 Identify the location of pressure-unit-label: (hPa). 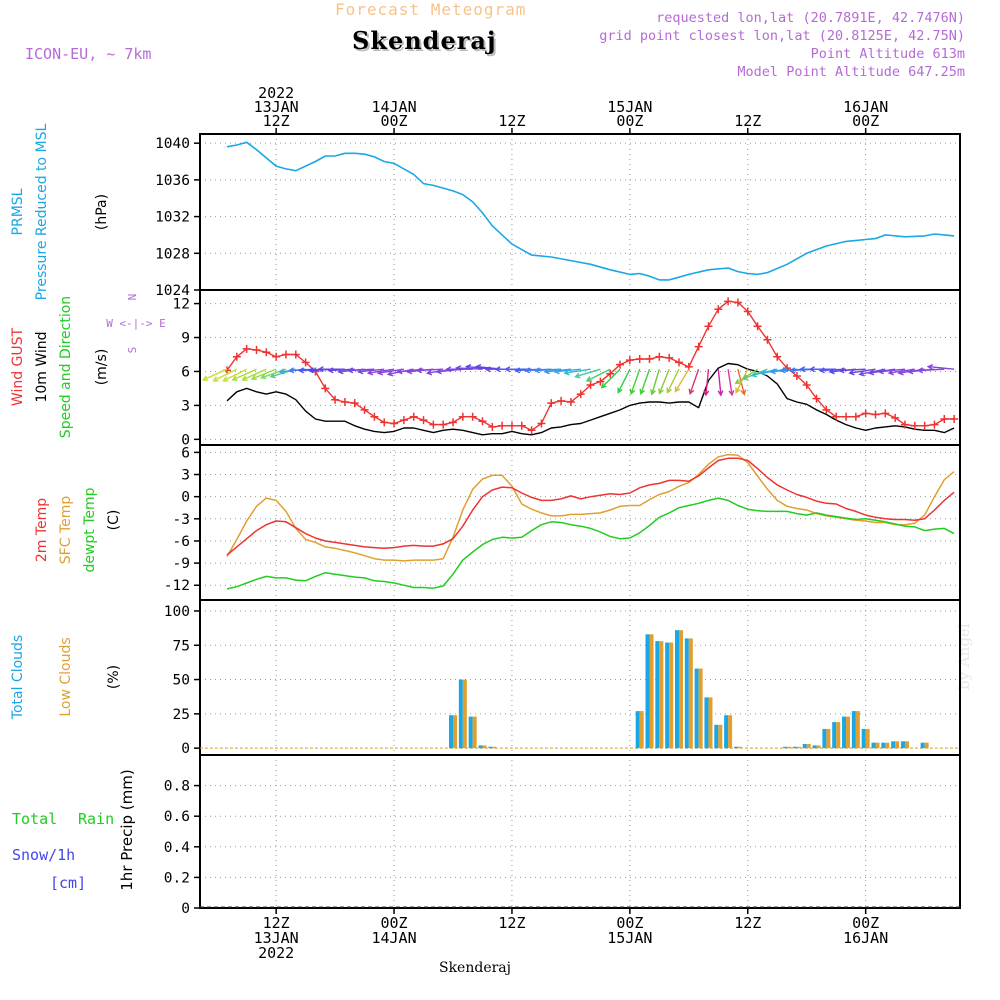
(102, 212).